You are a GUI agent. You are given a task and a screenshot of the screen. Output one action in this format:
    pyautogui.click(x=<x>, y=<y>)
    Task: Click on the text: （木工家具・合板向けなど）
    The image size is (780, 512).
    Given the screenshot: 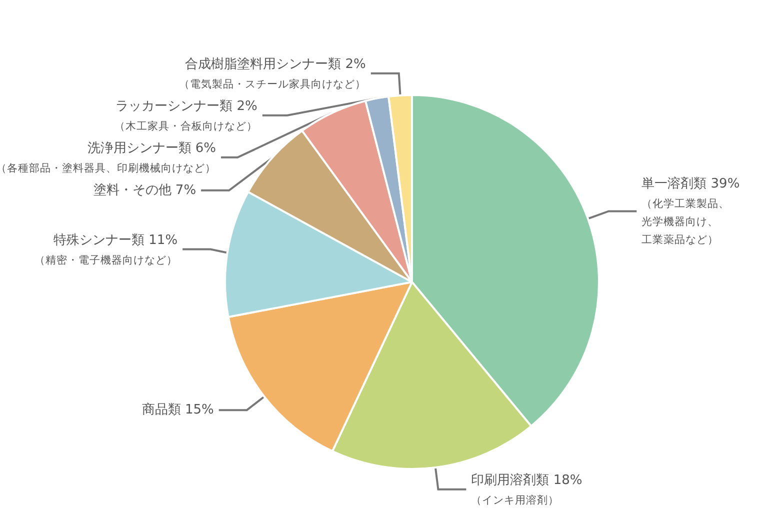 What is the action you would take?
    pyautogui.click(x=186, y=126)
    